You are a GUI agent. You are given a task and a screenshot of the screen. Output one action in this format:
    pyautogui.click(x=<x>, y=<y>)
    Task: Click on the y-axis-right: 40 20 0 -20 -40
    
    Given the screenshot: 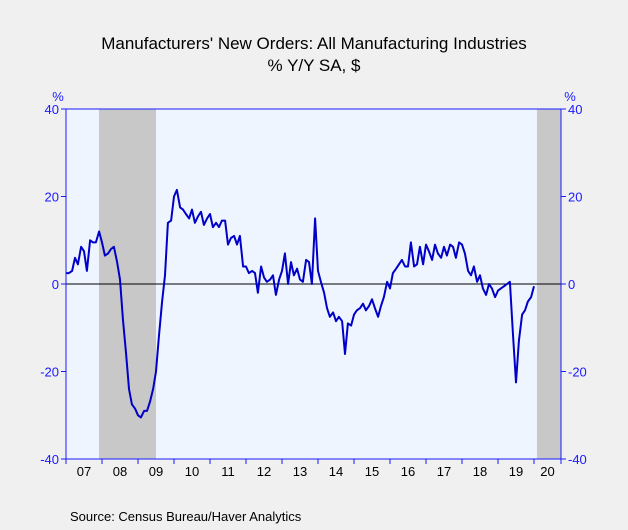 What is the action you would take?
    pyautogui.click(x=574, y=284)
    